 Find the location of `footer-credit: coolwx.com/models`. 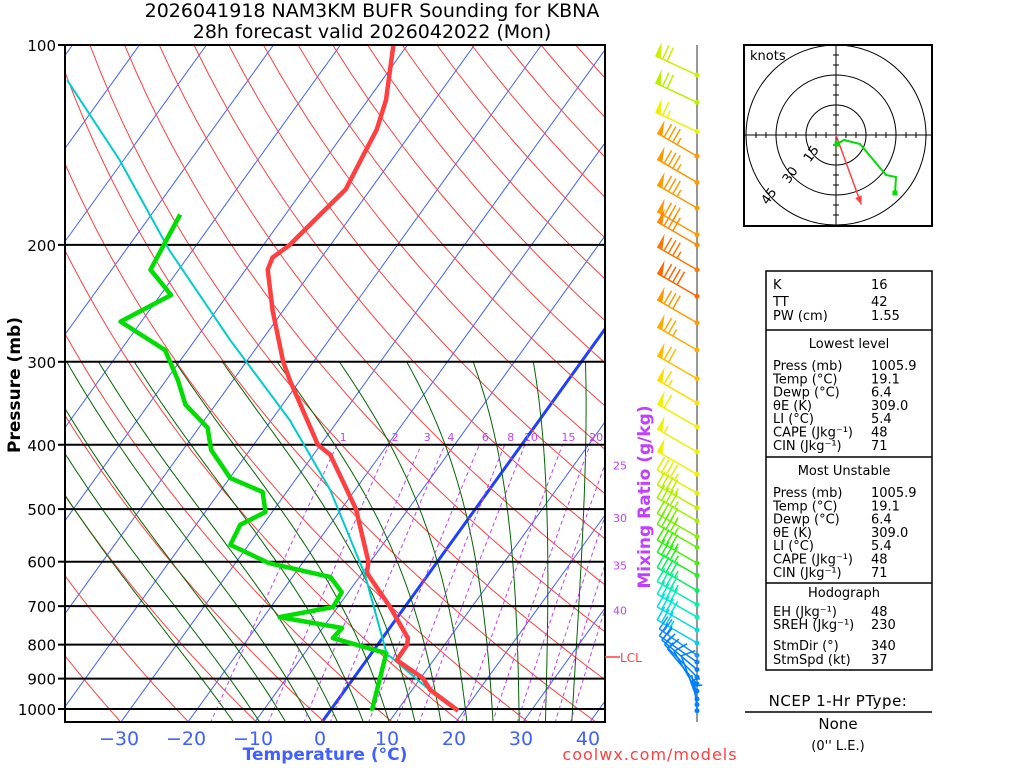

footer-credit: coolwx.com/models is located at coordinates (649, 754).